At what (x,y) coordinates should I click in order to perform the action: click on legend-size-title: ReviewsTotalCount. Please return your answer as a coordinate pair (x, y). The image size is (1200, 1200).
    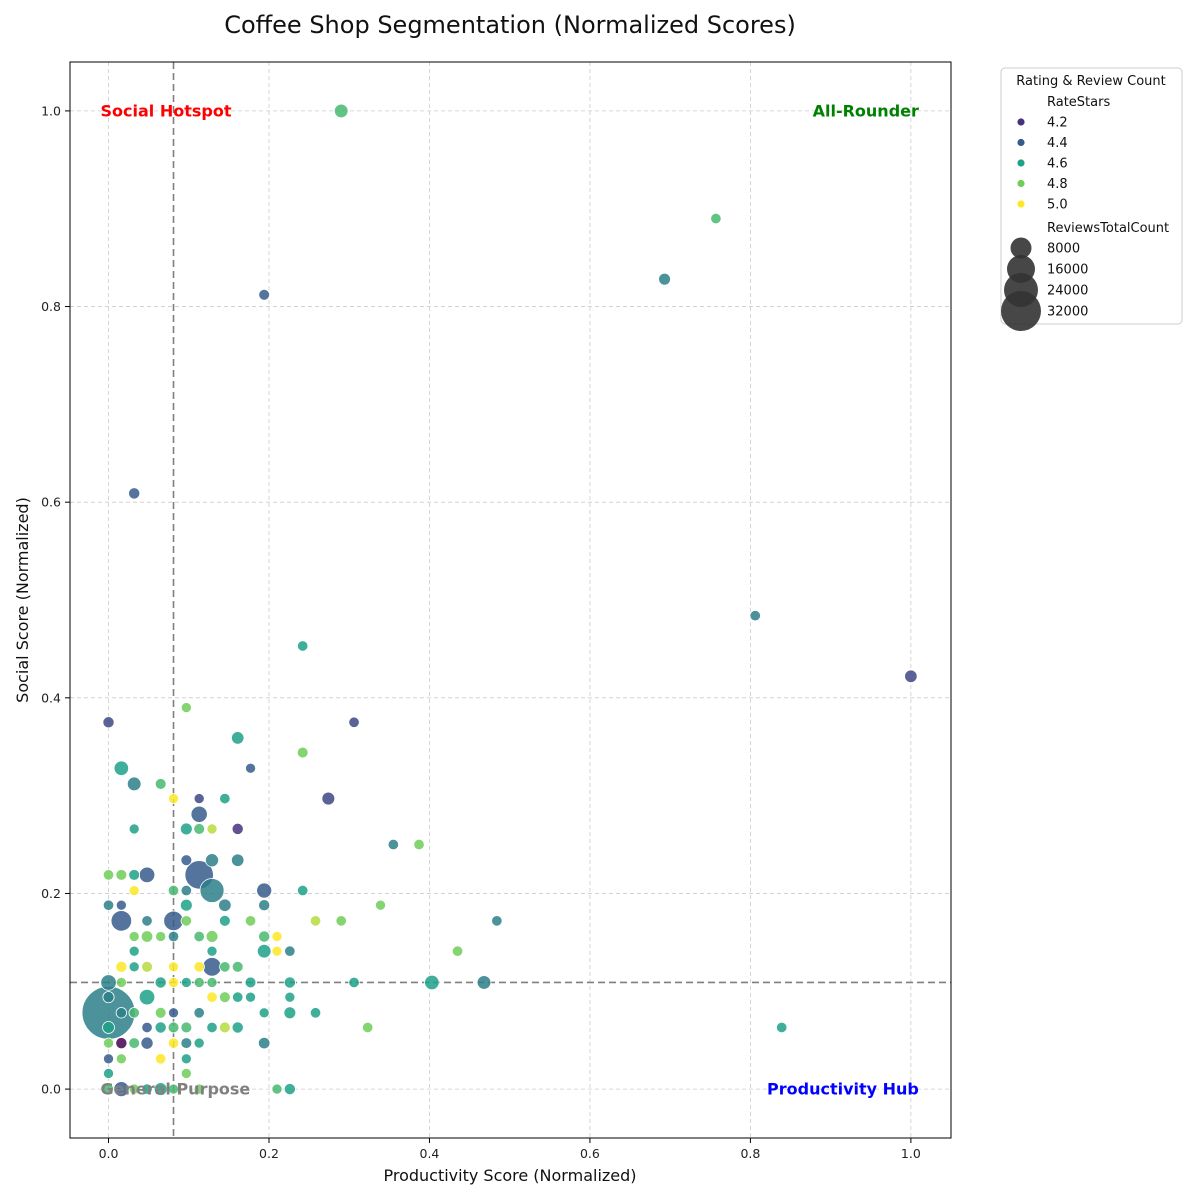
    Looking at the image, I should click on (1108, 228).